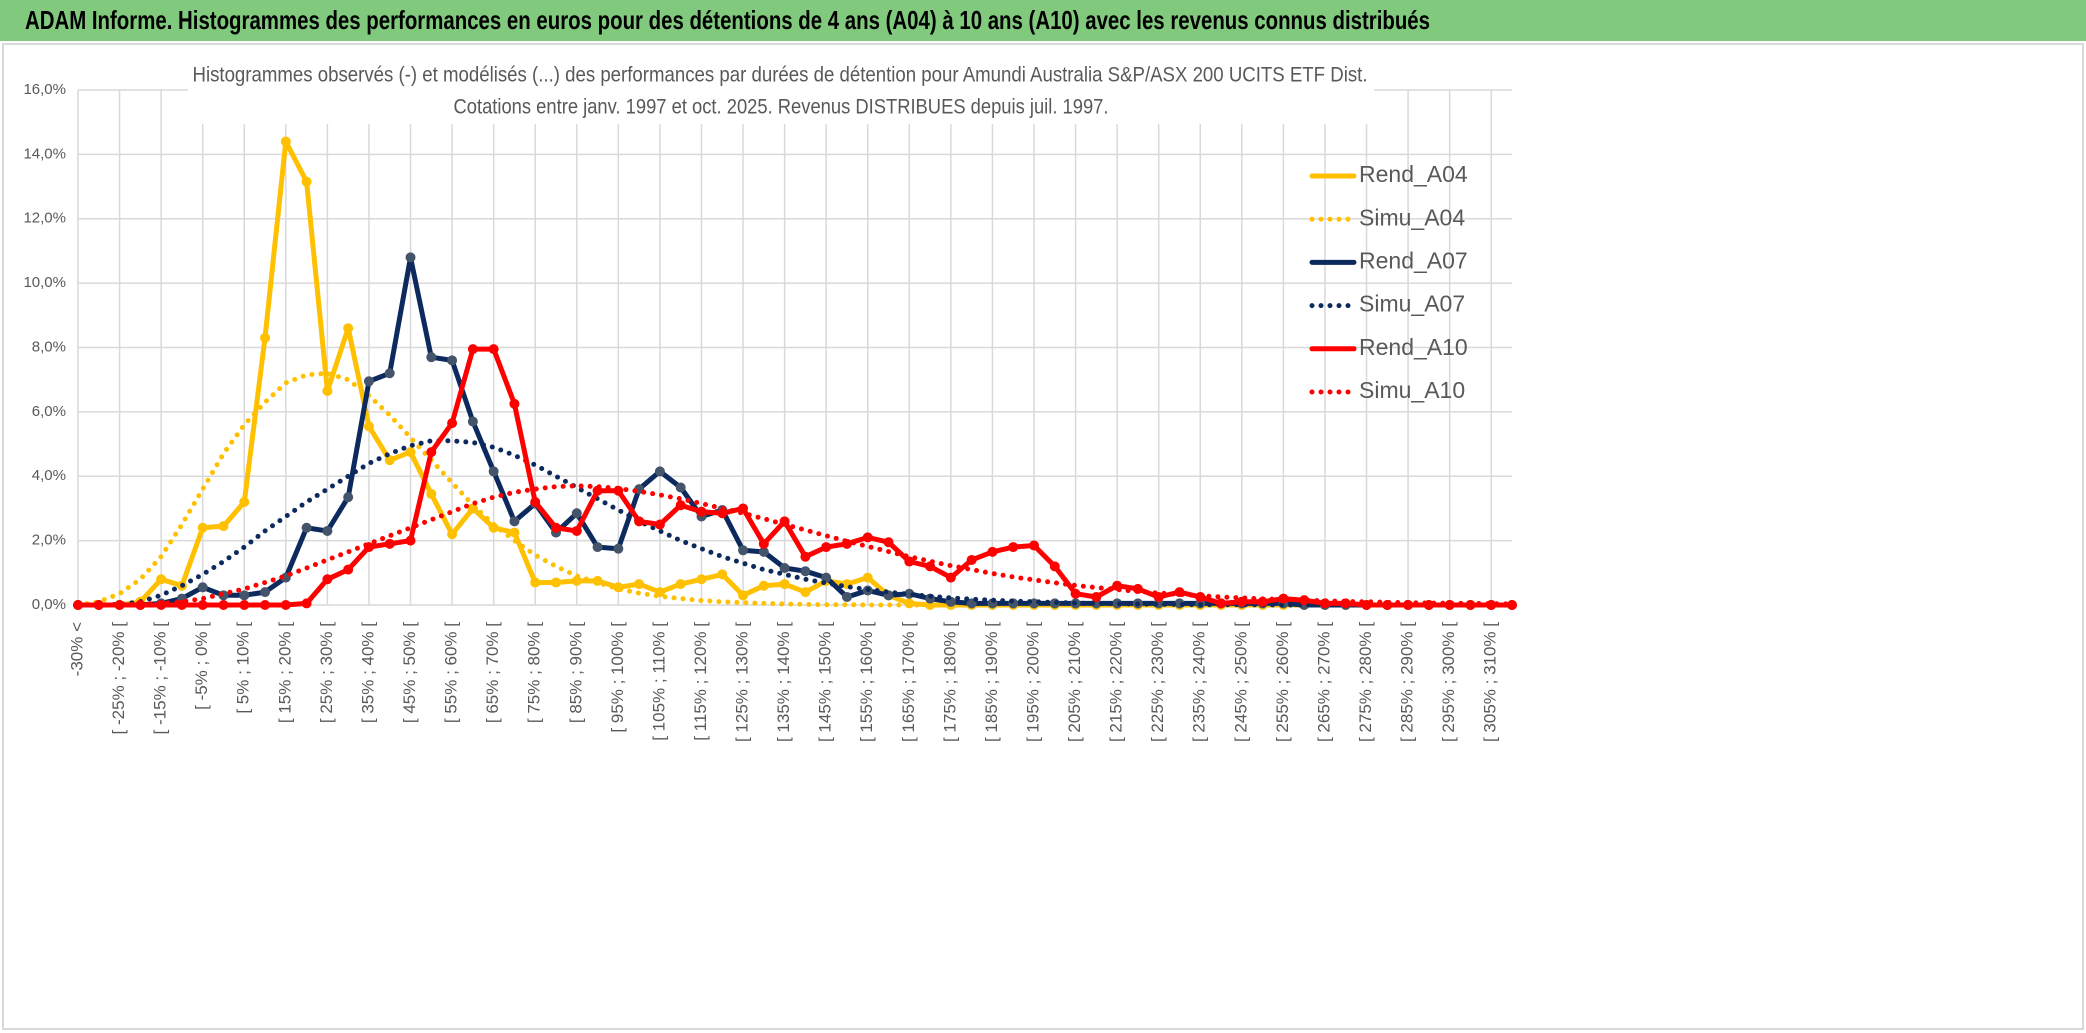 The width and height of the screenshot is (2086, 1033). I want to click on x-tick-label: [ 95% ; 100% [, so click(617, 677).